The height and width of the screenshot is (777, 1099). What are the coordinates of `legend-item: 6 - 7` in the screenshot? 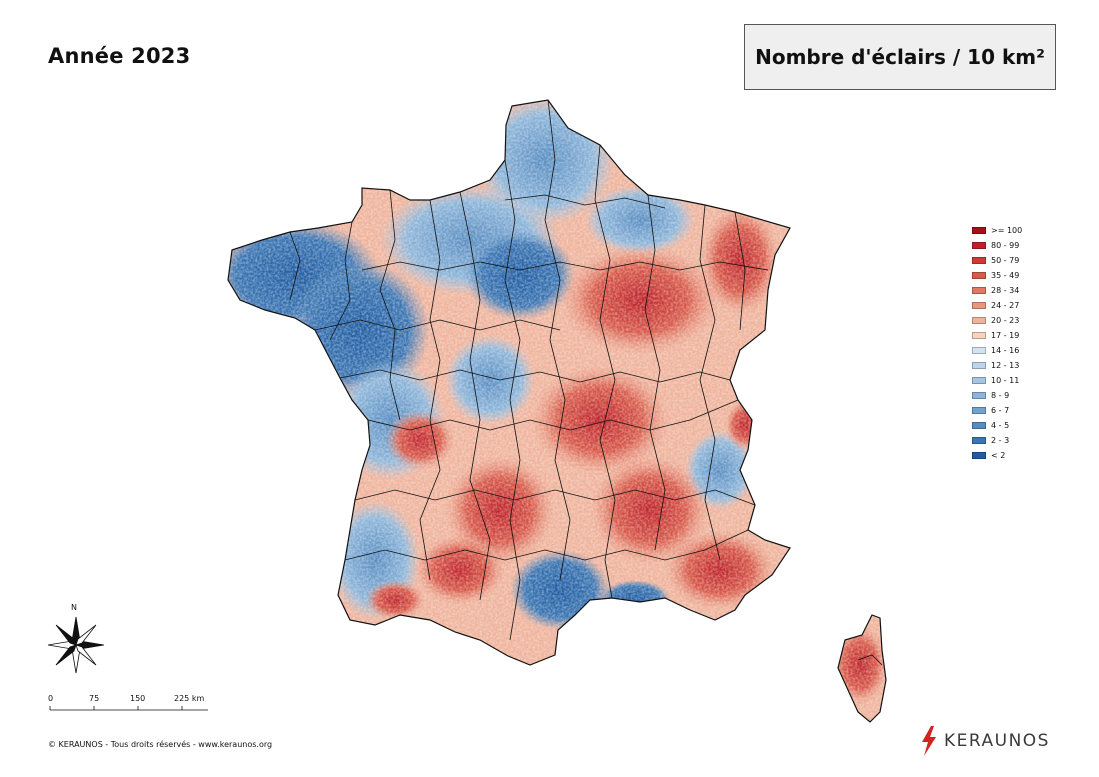 It's located at (997, 410).